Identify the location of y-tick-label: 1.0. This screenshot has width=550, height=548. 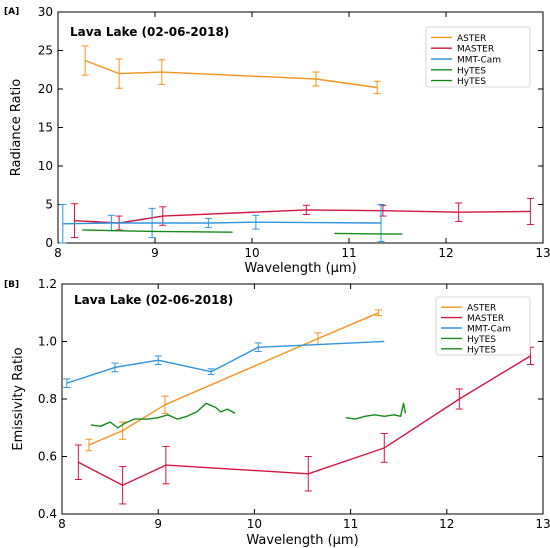
(47, 342).